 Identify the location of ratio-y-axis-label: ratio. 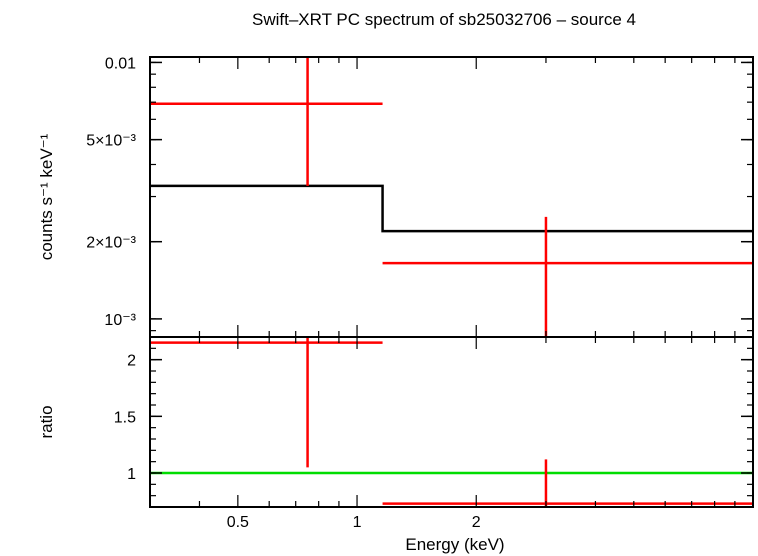
(46, 421).